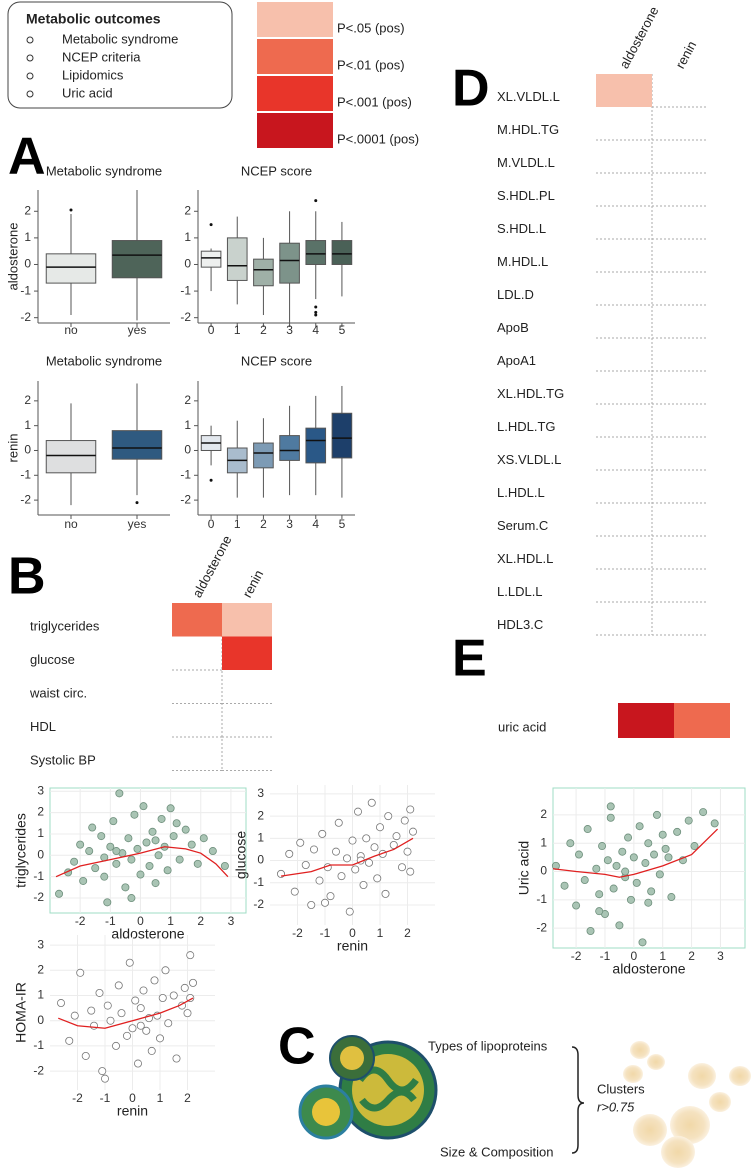 The height and width of the screenshot is (1172, 755). Describe the element at coordinates (126, 1013) in the screenshot. I see `trend-line` at that location.